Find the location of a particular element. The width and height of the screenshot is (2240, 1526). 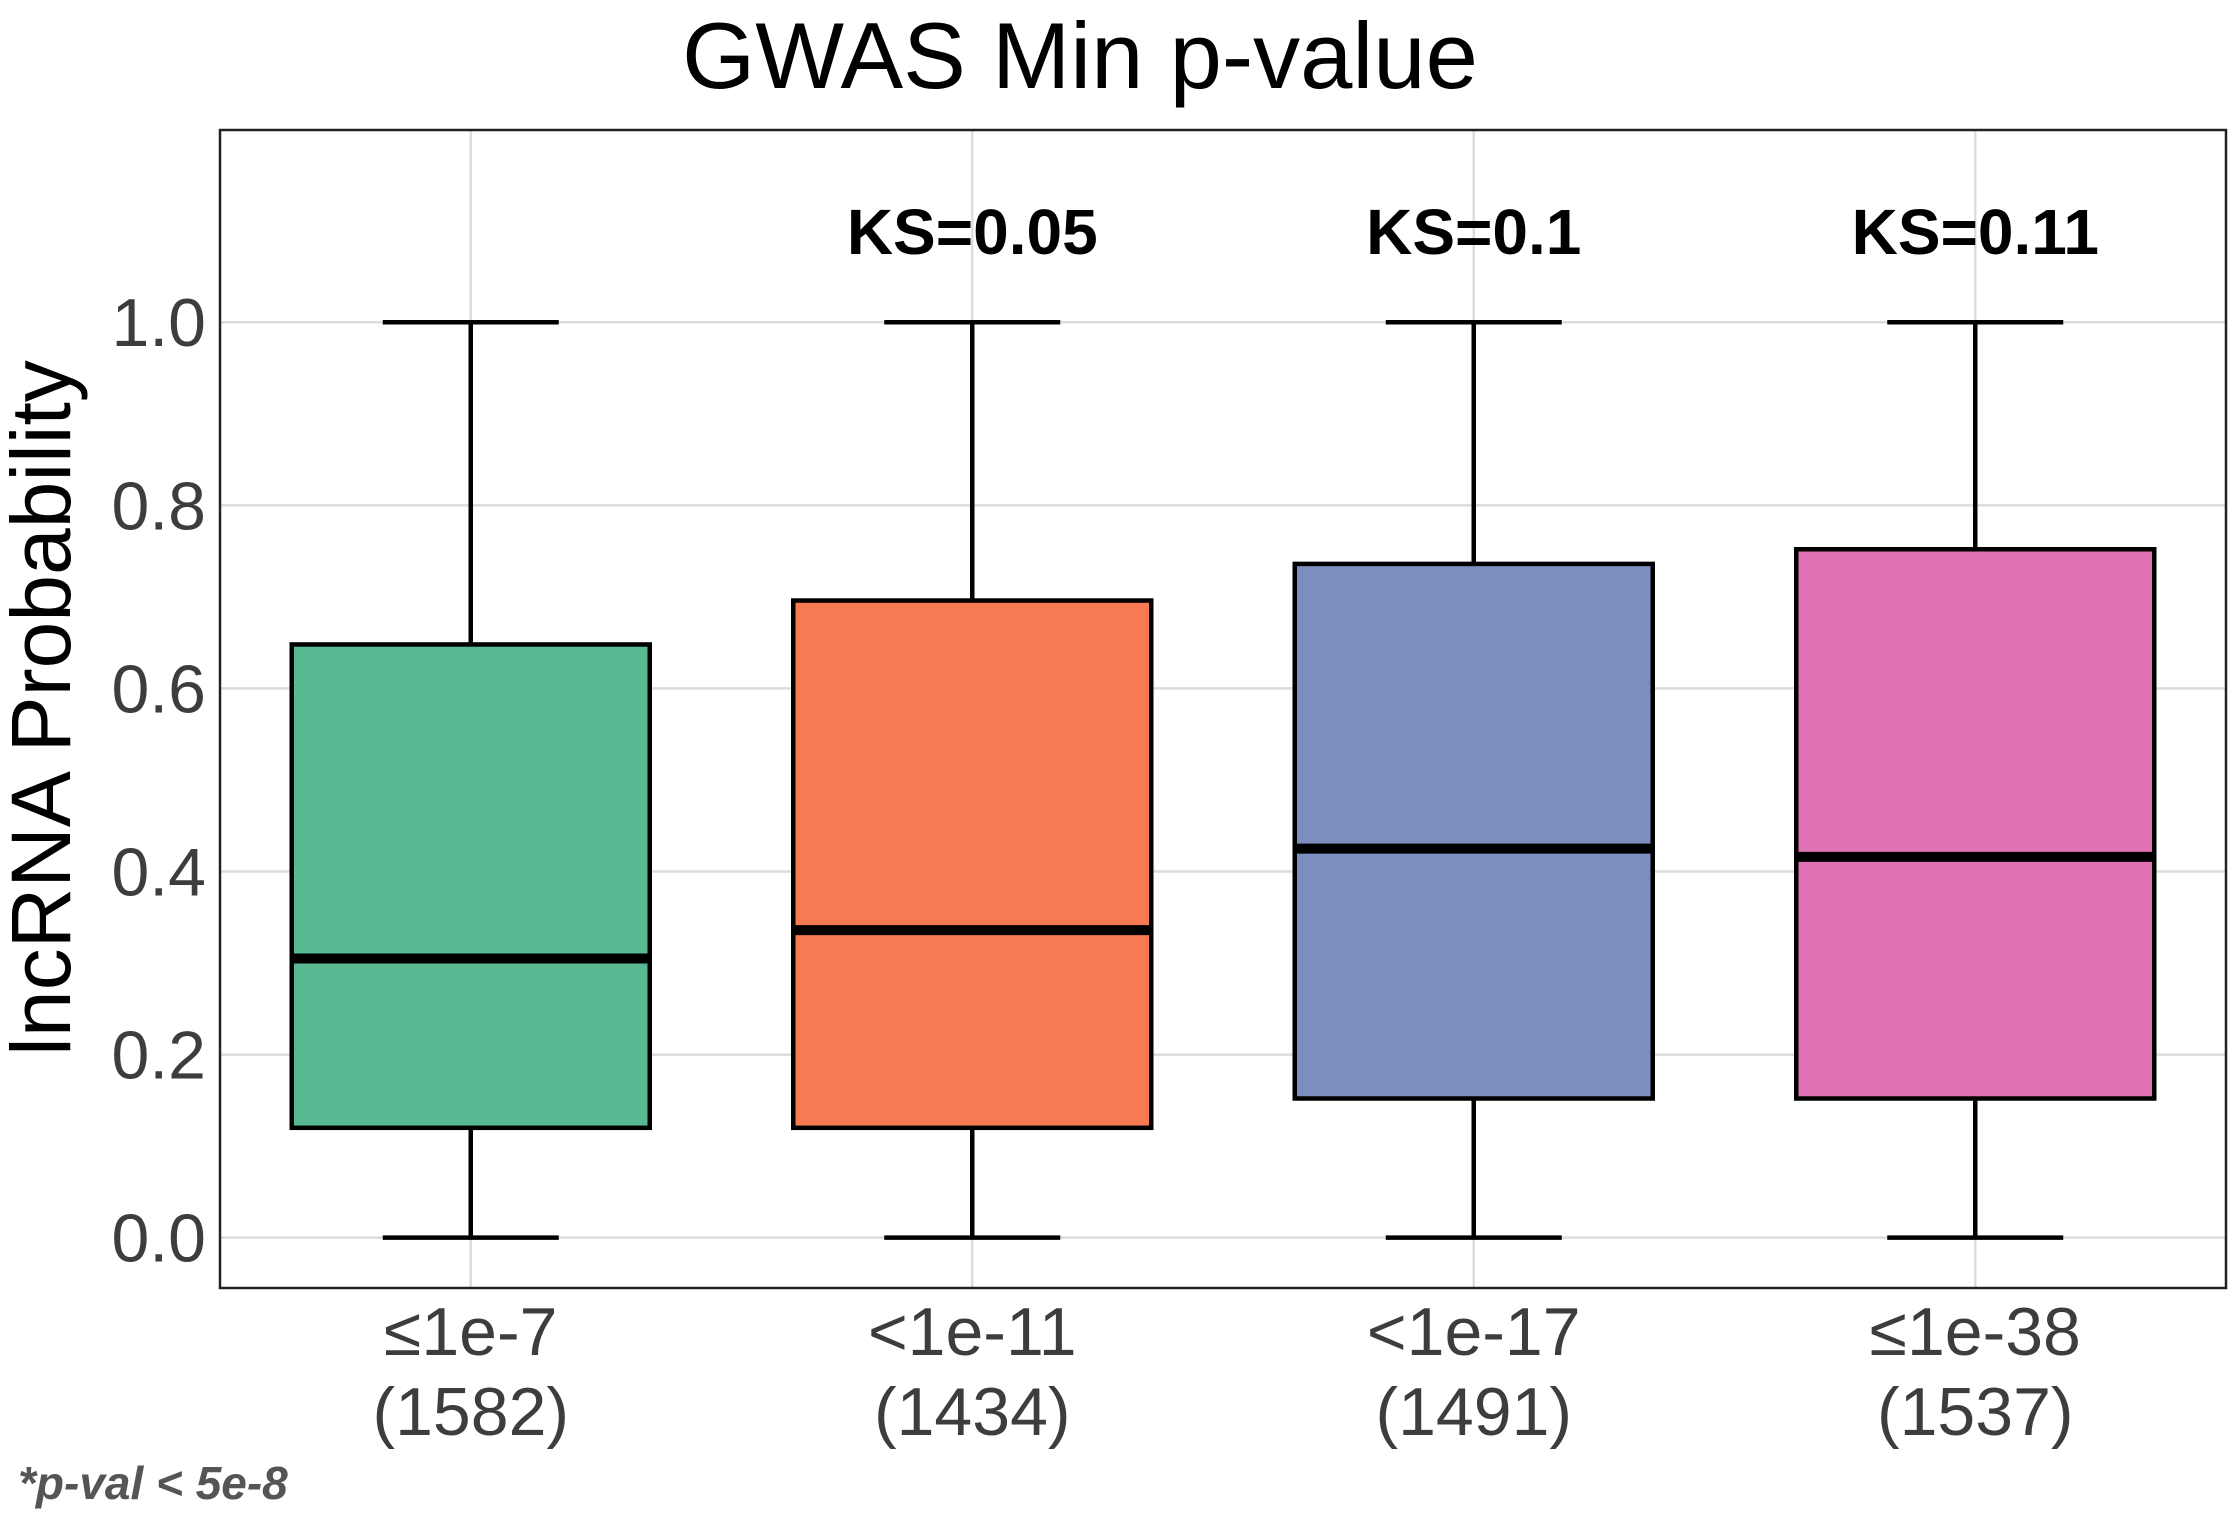

y-tick-label: 0.6 is located at coordinates (158, 689).